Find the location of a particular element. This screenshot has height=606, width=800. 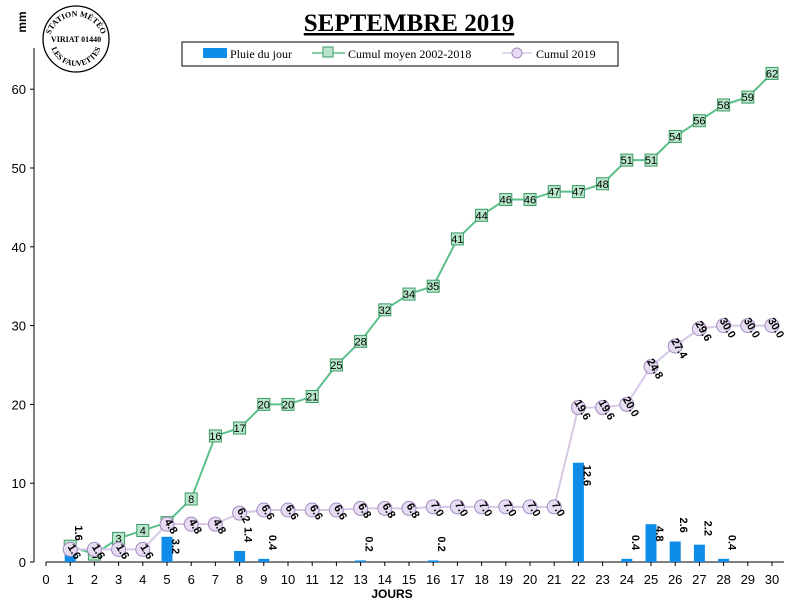

data-labels: 1.6 3.2 1.4 0.4 0.2 0.2 12.6 0.4 4.8 2.6 2.2 0.4 is located at coordinates (404, 509).